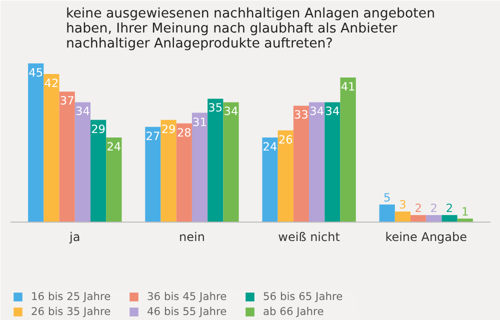  Describe the element at coordinates (187, 311) in the screenshot. I see `legend-label: 46 bis 55 Jahre` at that location.